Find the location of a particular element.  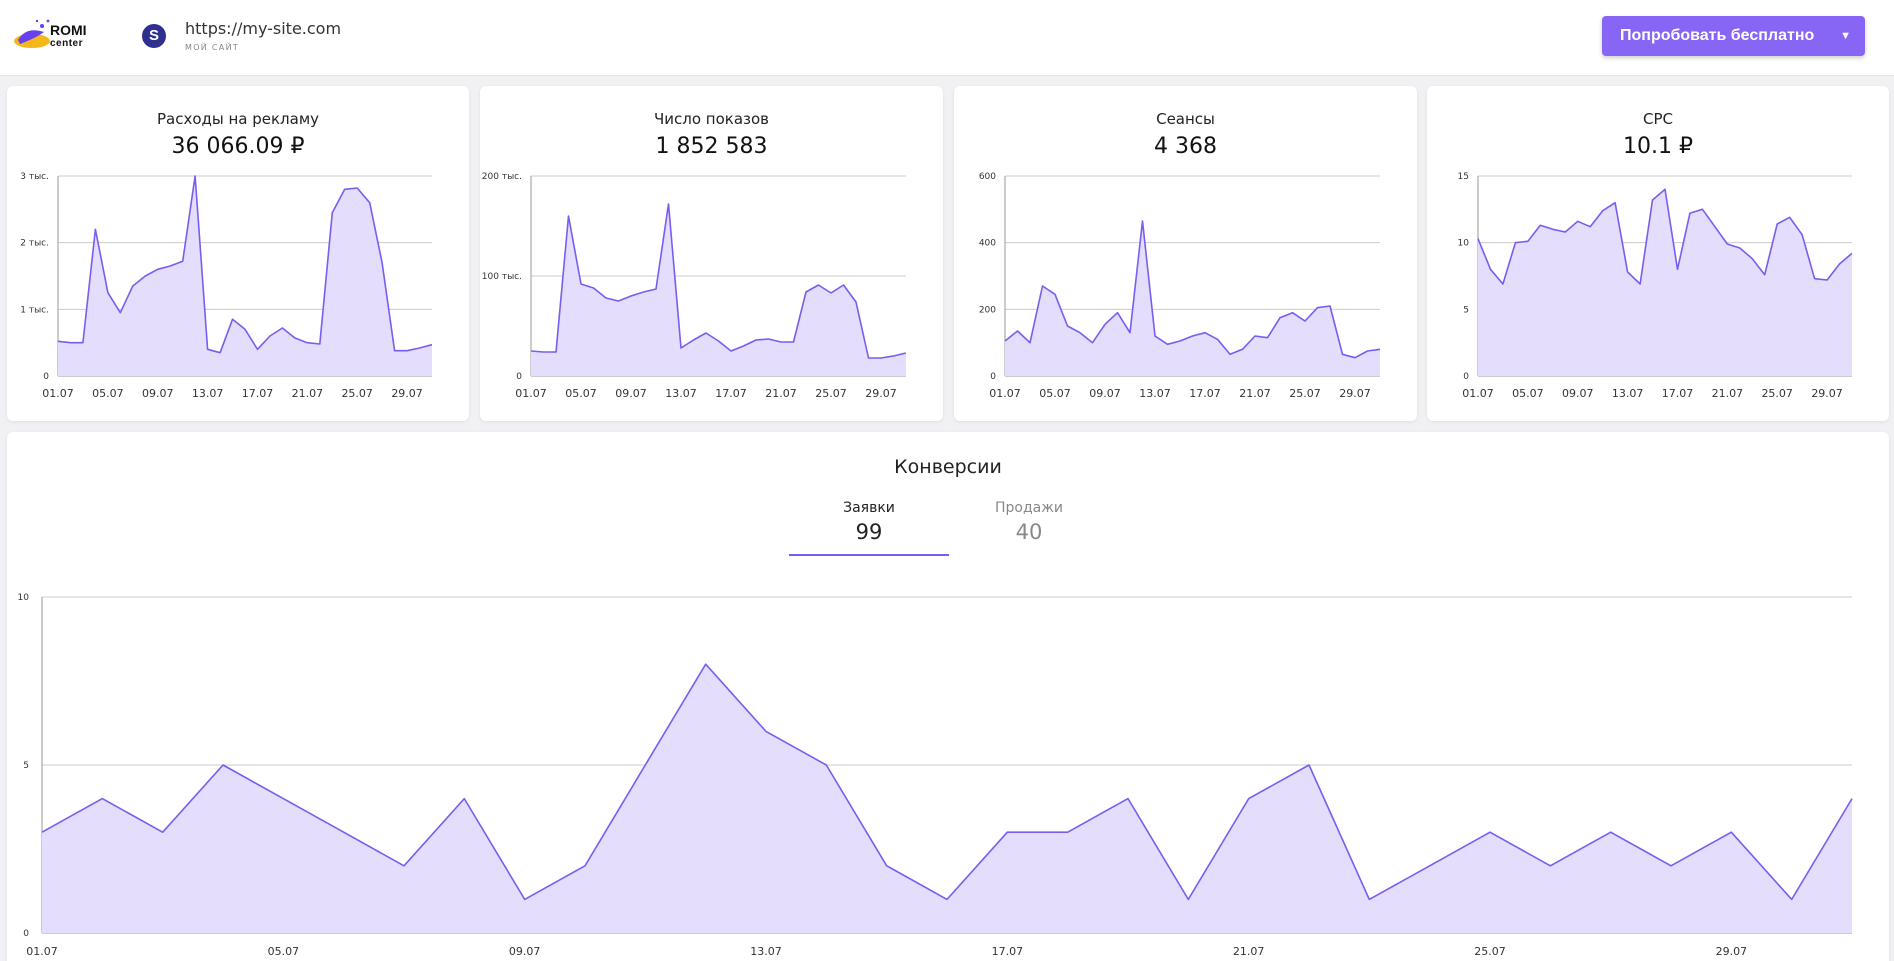

site-avatar: S is located at coordinates (154, 36).